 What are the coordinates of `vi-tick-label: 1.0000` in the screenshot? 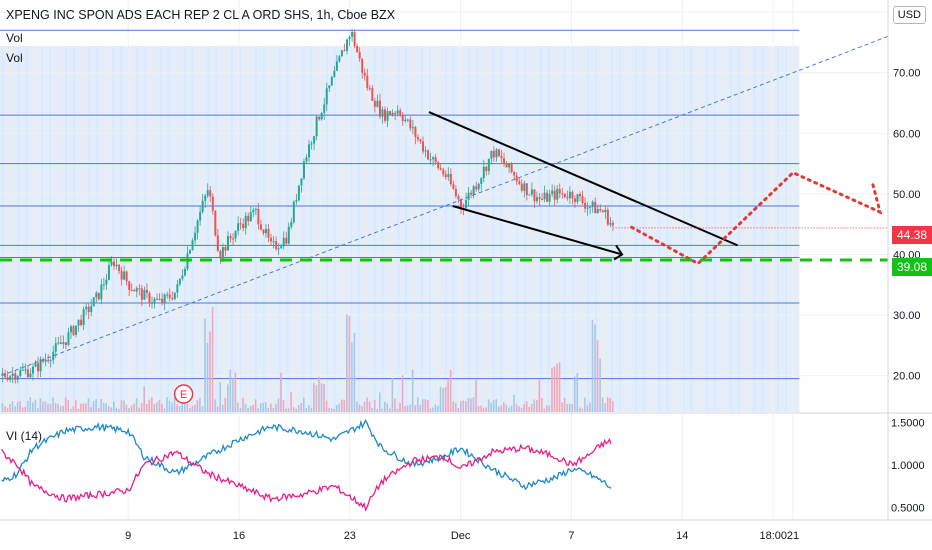 It's located at (908, 466).